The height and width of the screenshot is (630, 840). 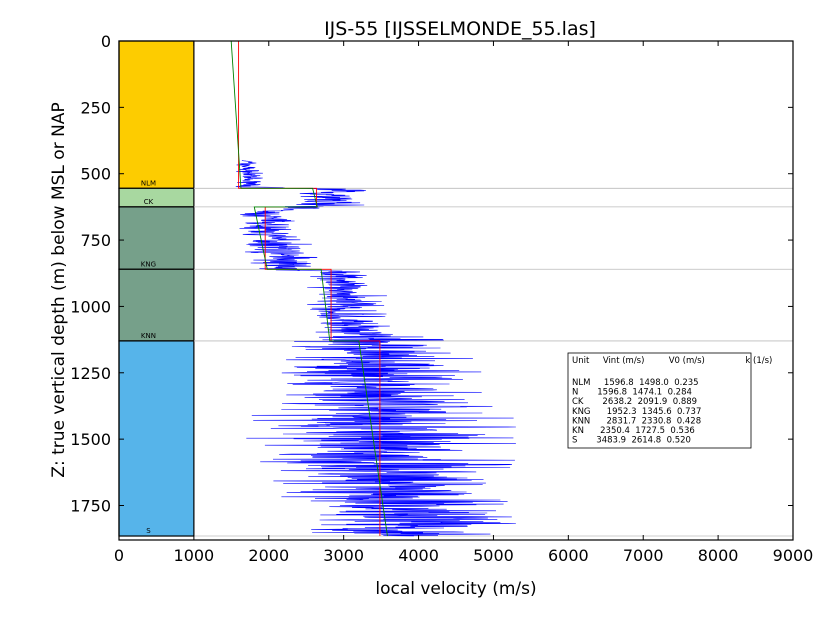 I want to click on table-row: CK 2638.2 2091.9 0.889, so click(x=634, y=402).